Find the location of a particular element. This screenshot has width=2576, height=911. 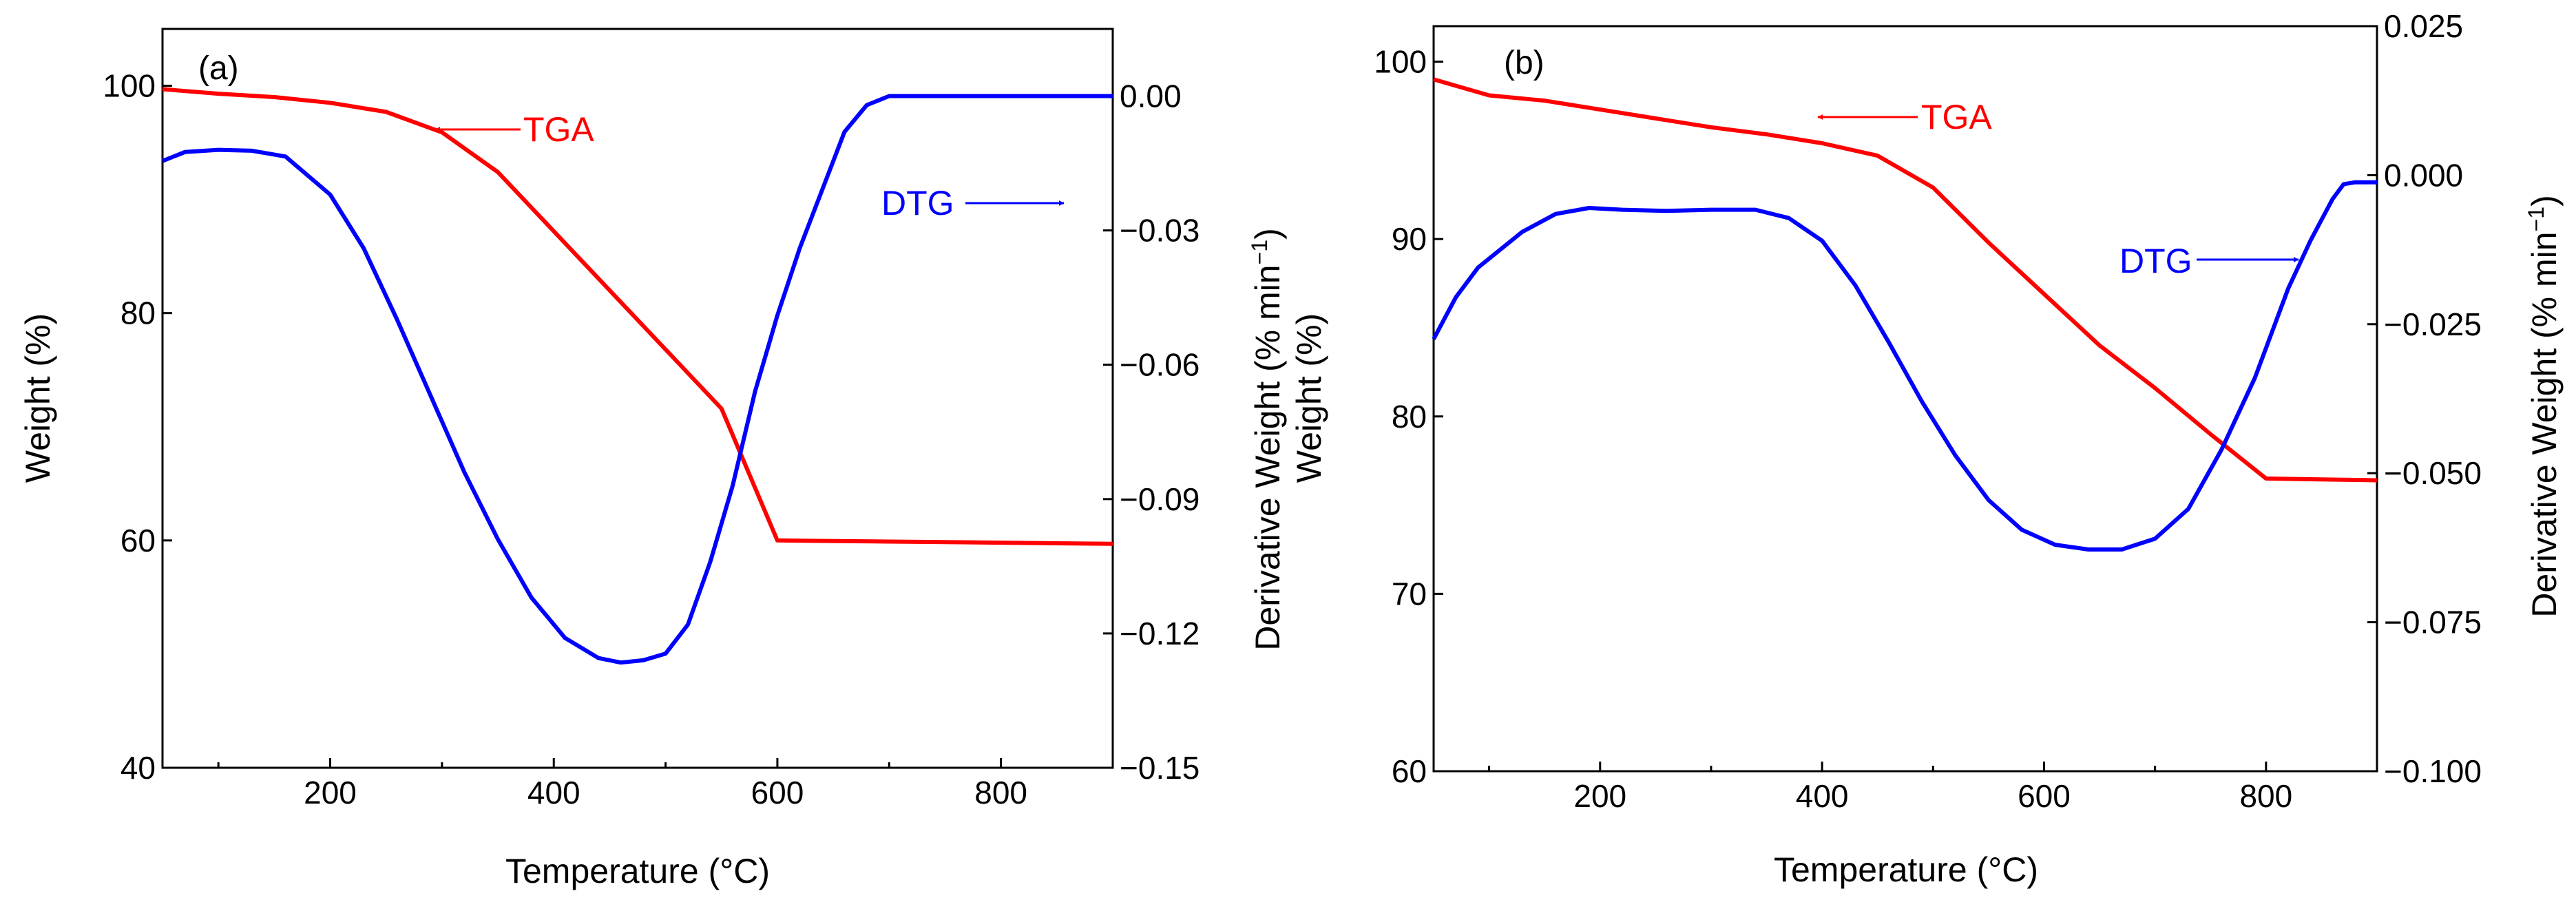

right-tick-label: −0.06 is located at coordinates (1160, 365).